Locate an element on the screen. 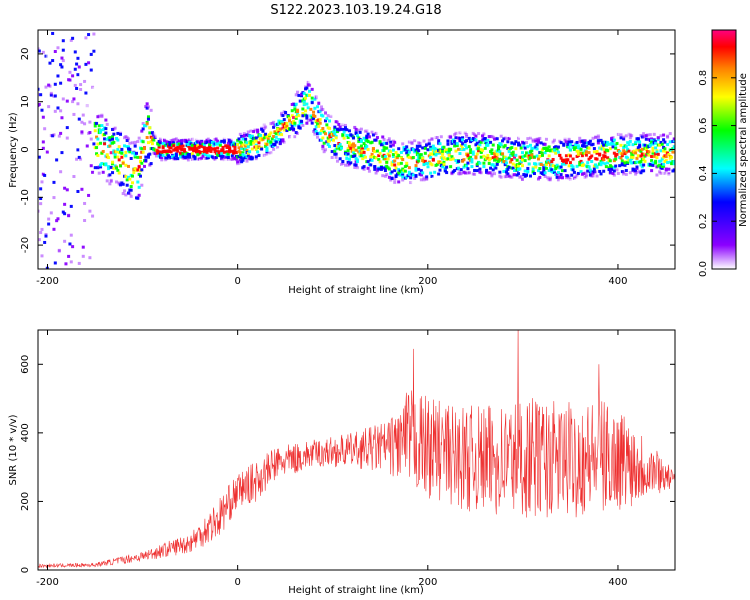 This screenshot has width=750, height=600. spectrogram-y-tick-label: -20 is located at coordinates (25, 245).